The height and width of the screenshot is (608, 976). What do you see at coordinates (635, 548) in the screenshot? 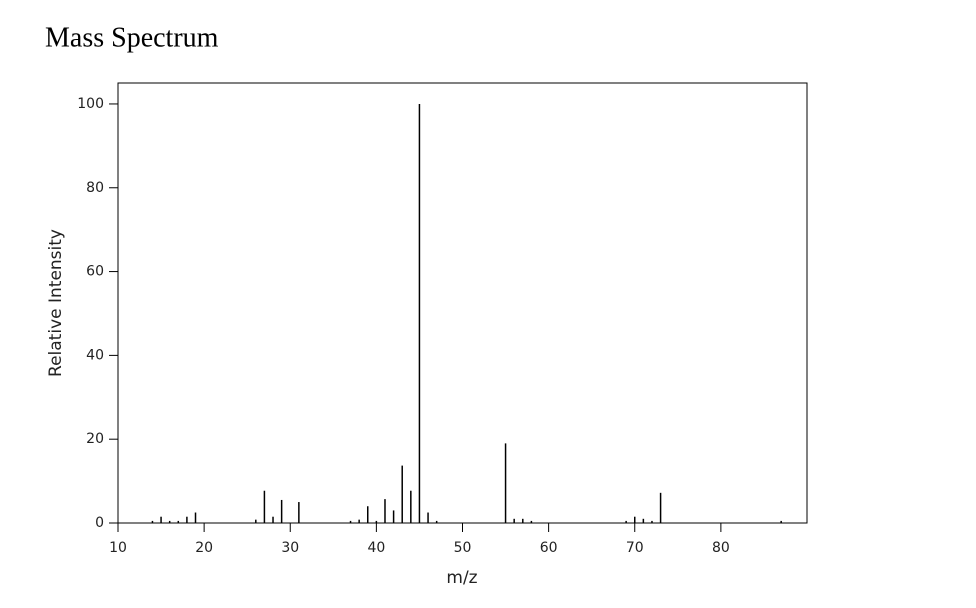
I see `x-tick-label: 70` at bounding box center [635, 548].